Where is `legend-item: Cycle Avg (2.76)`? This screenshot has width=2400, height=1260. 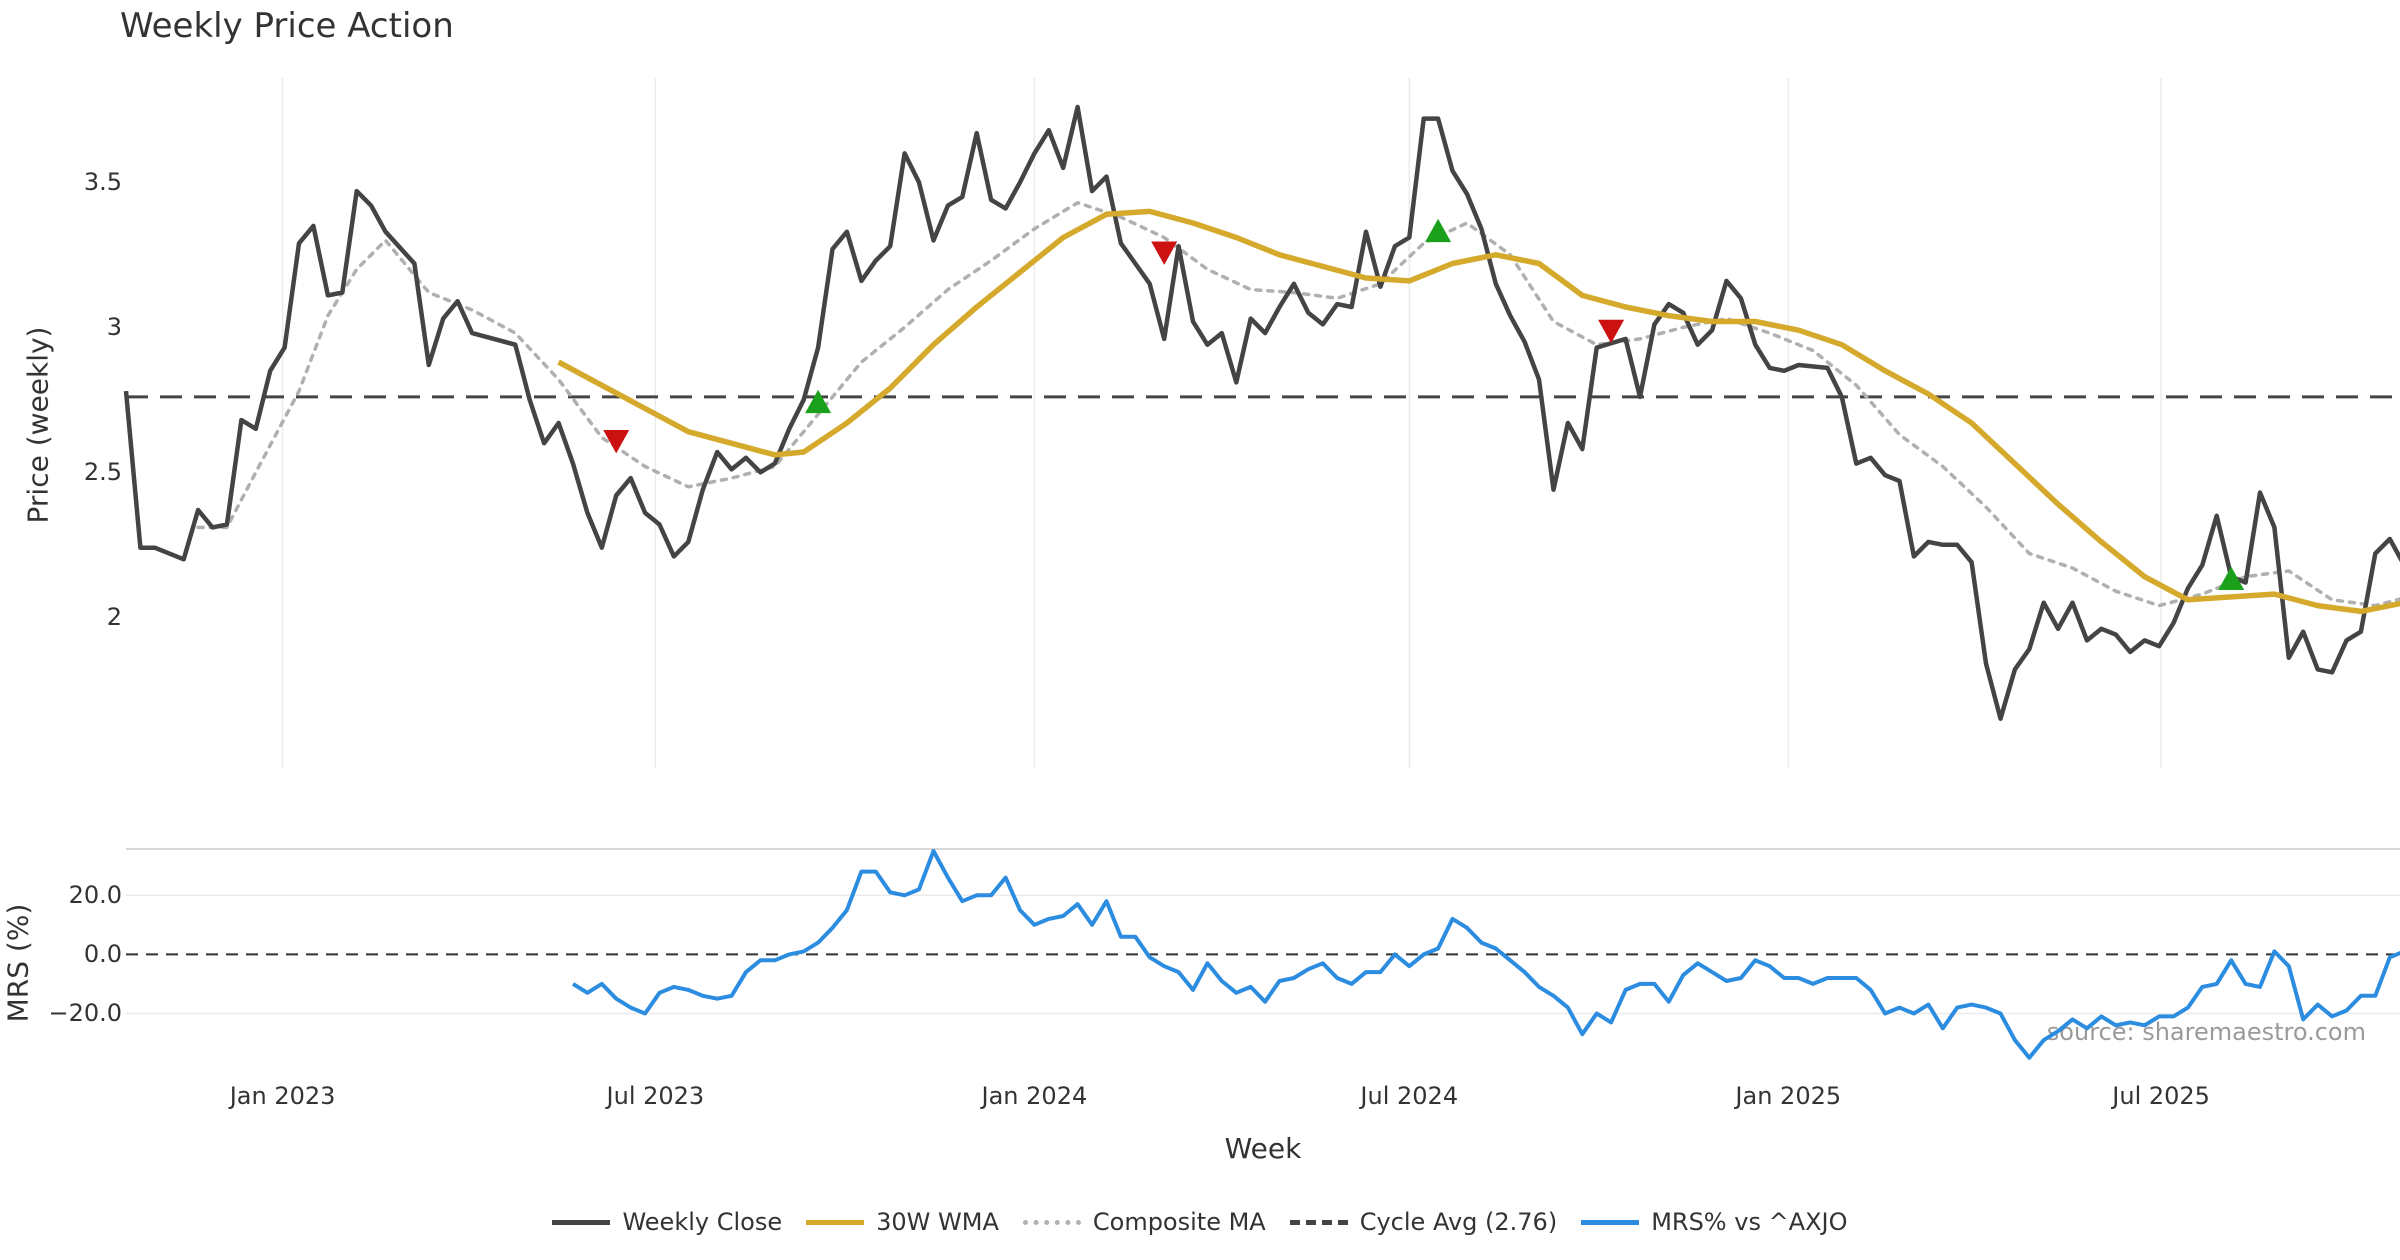
legend-item: Cycle Avg (2.76) is located at coordinates (1423, 1222).